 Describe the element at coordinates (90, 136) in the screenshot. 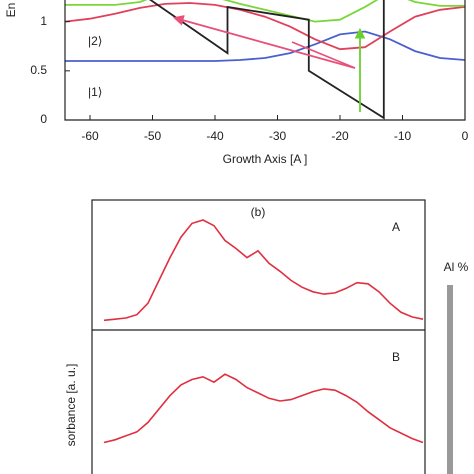

I see `x-tick-label: -60` at that location.